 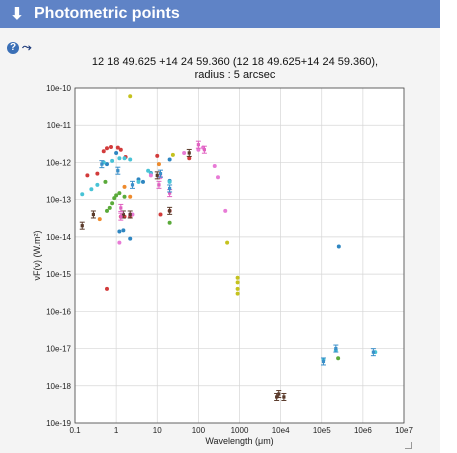 I want to click on section-title: Photometric points, so click(x=107, y=13).